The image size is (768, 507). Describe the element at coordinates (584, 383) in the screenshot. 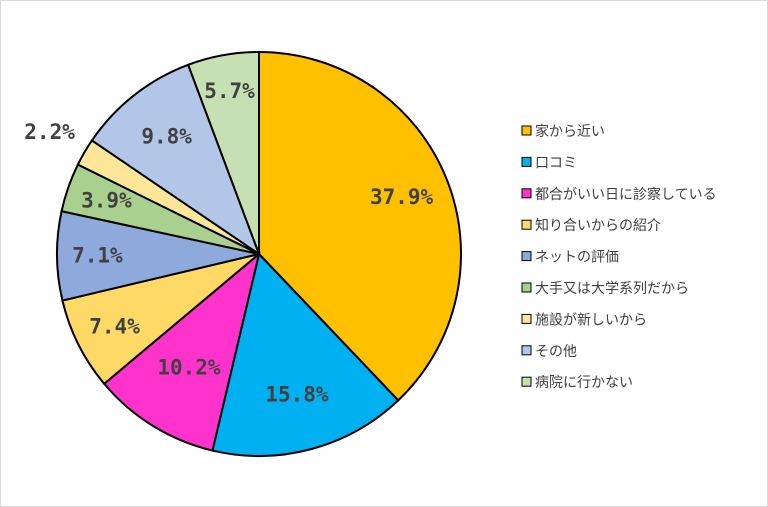

I see `legend-label: 病院に行かない` at that location.